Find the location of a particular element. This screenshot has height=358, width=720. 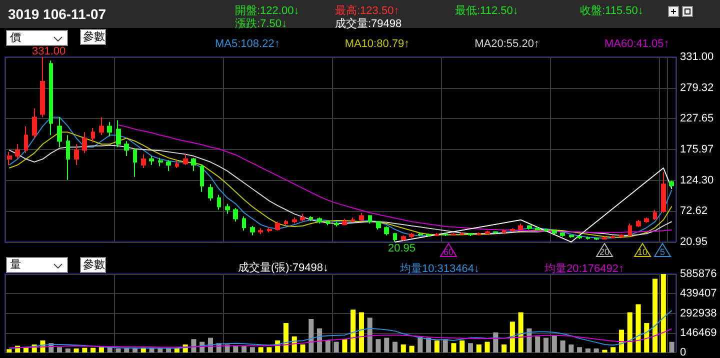

text: MA20:55.20↑ is located at coordinates (507, 44).